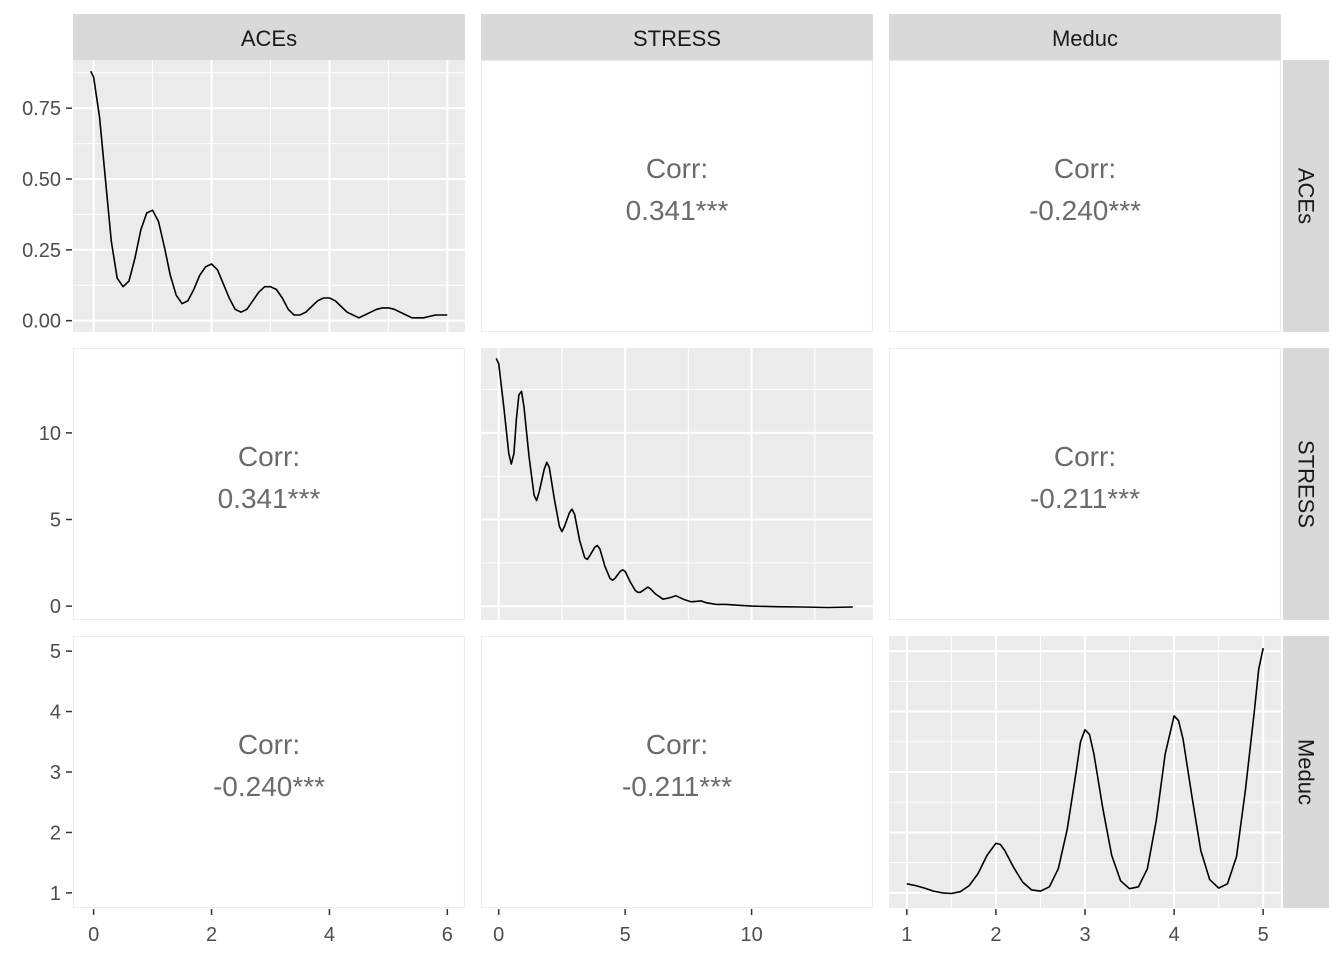  I want to click on row-strip-label: Meduc, so click(1306, 772).